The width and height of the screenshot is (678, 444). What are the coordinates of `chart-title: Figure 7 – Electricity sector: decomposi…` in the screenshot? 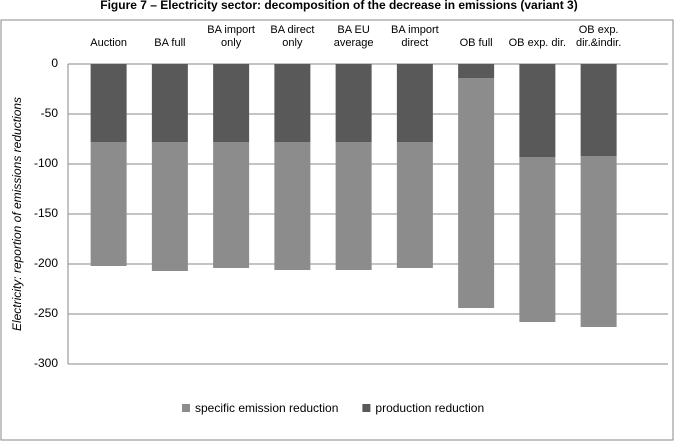 It's located at (338, 6).